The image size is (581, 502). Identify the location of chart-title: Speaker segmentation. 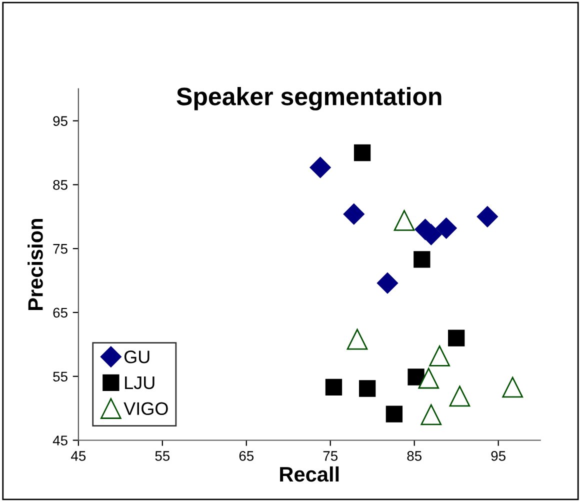
(309, 98).